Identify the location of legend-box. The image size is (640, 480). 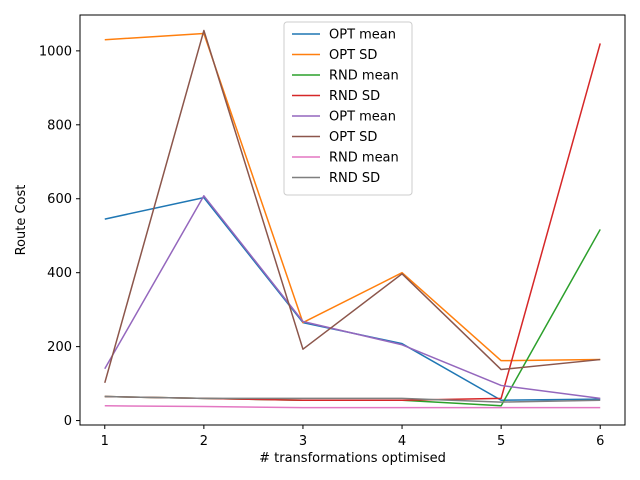
(348, 108).